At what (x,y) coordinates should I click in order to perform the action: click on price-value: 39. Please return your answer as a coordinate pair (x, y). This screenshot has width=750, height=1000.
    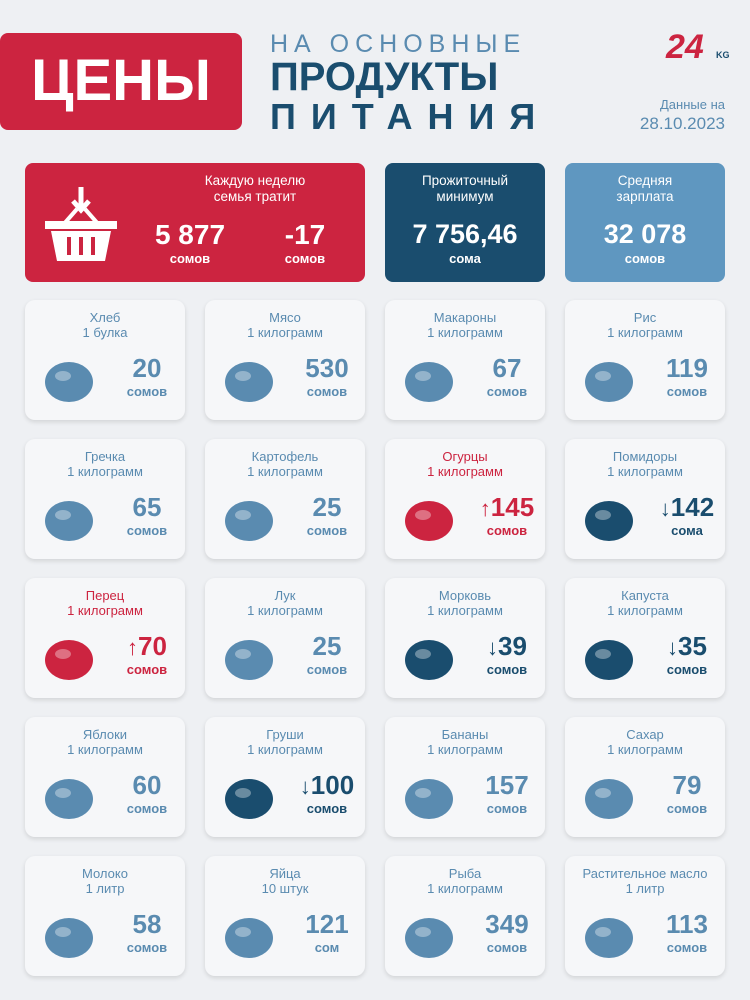
    Looking at the image, I should click on (512, 646).